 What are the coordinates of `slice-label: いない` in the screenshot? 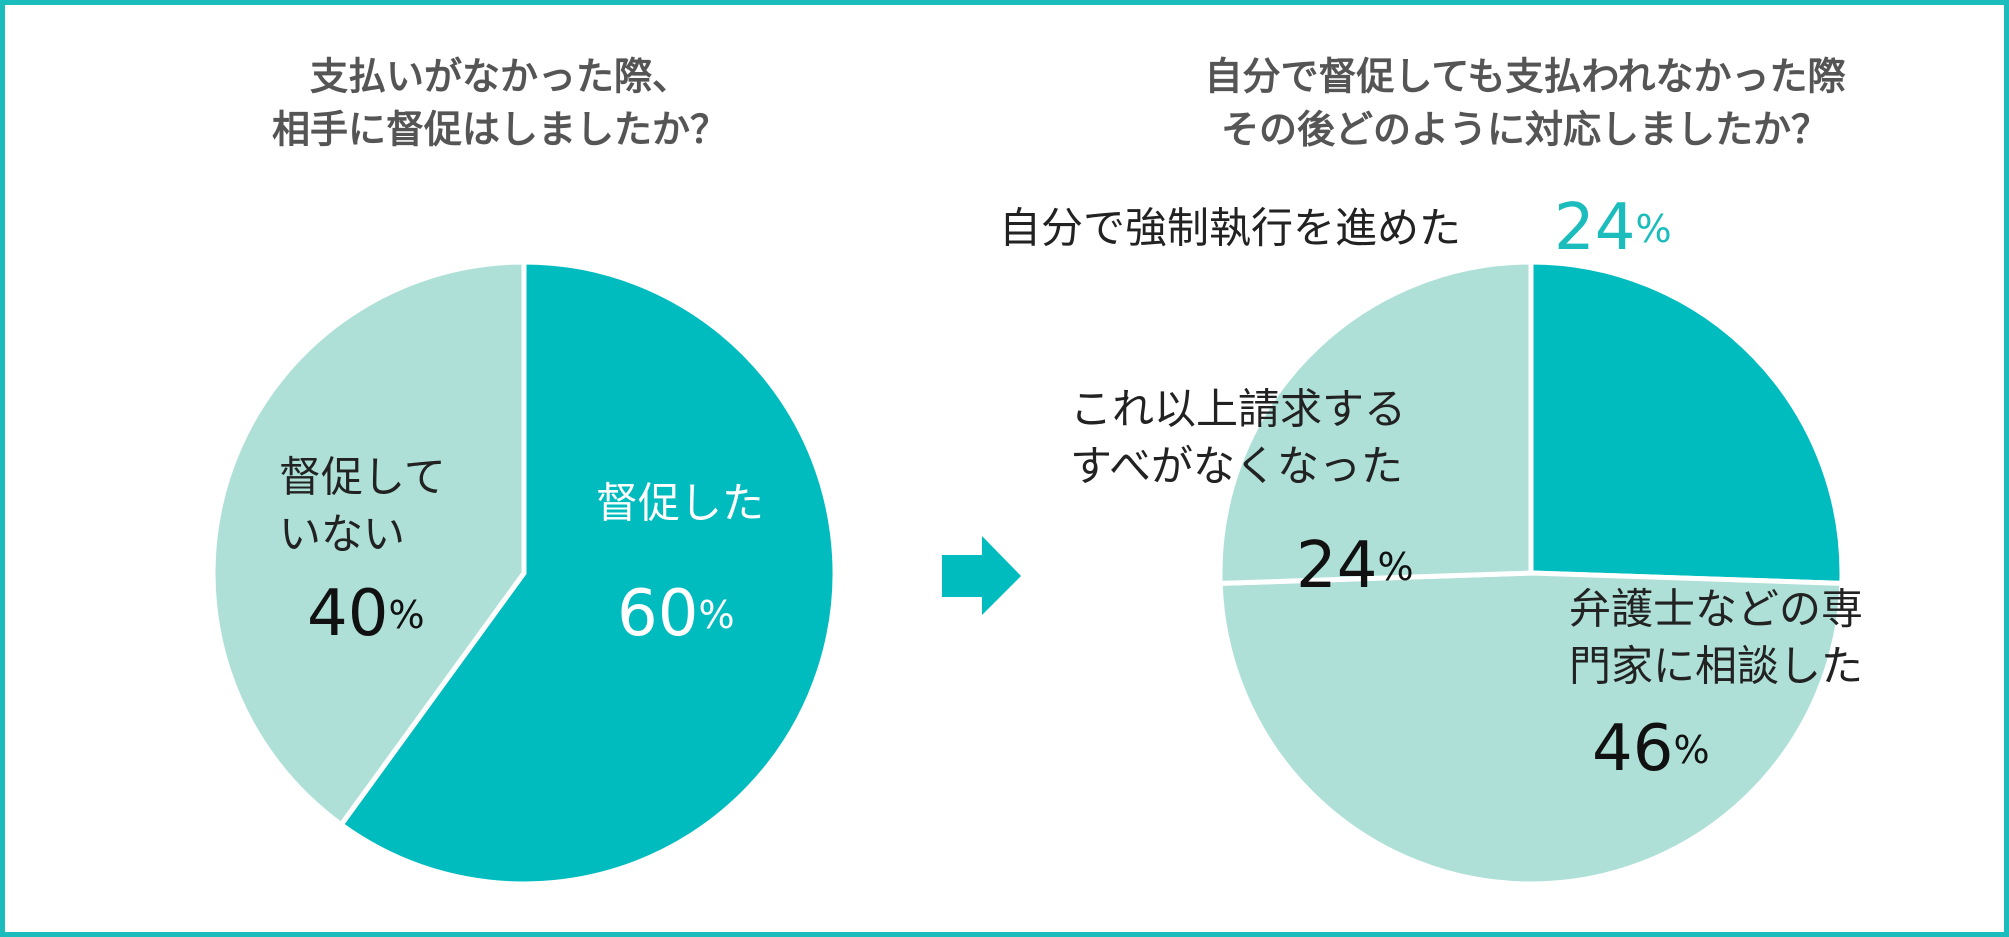 It's located at (342, 534).